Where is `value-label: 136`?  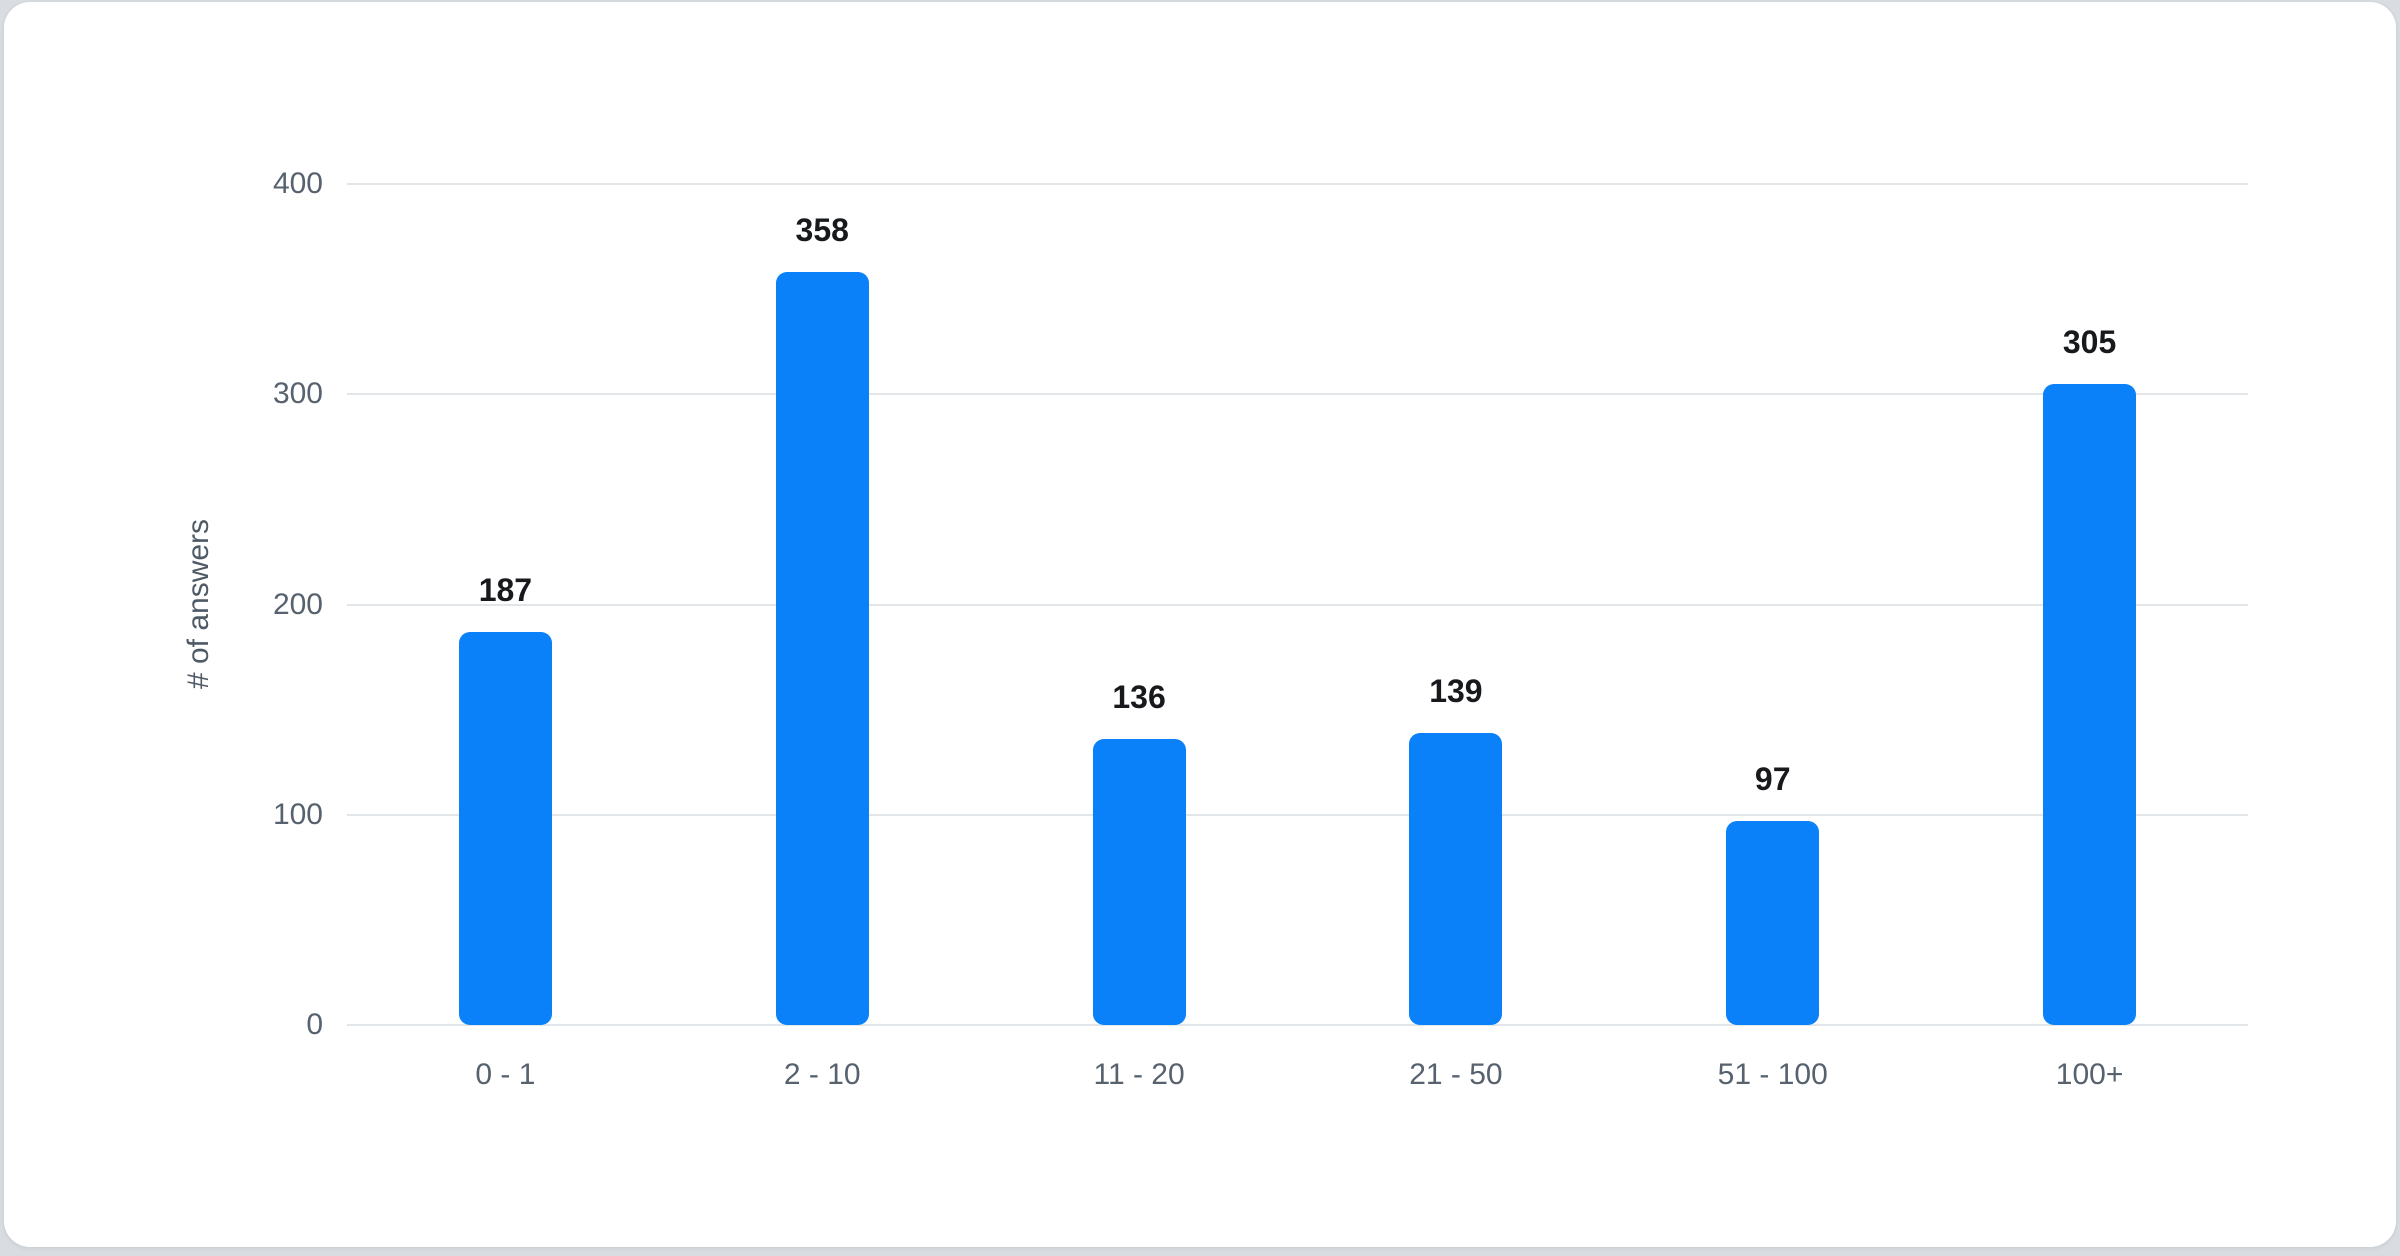 value-label: 136 is located at coordinates (1139, 697).